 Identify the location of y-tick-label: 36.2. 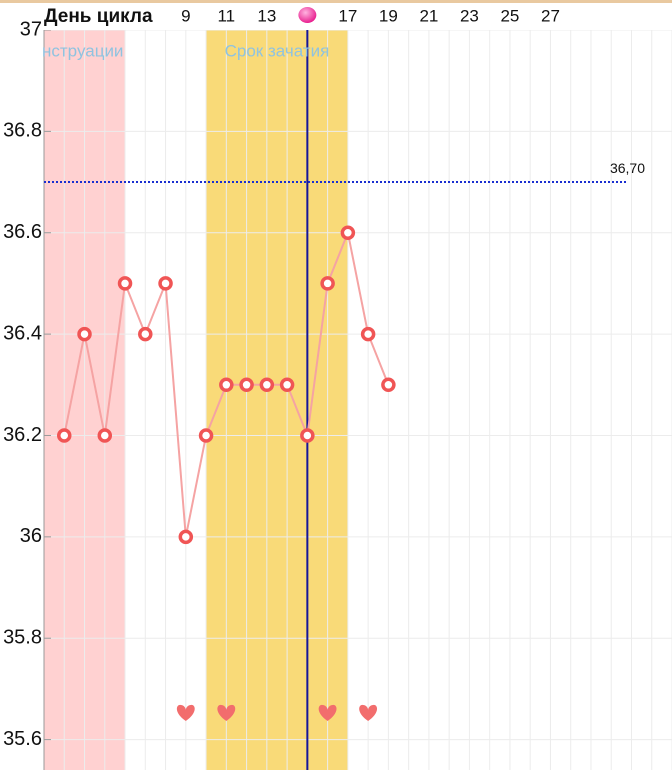
(22, 435).